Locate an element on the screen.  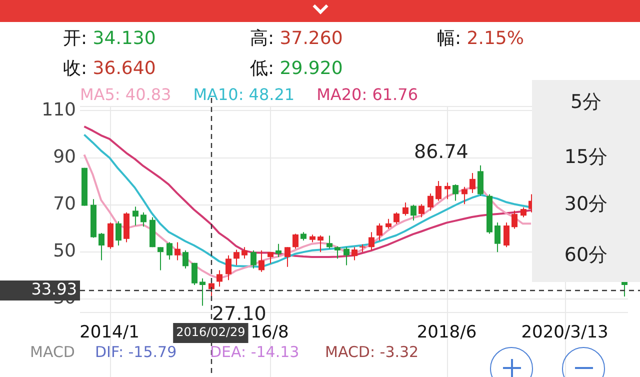
annotation: 5分 is located at coordinates (586, 102).